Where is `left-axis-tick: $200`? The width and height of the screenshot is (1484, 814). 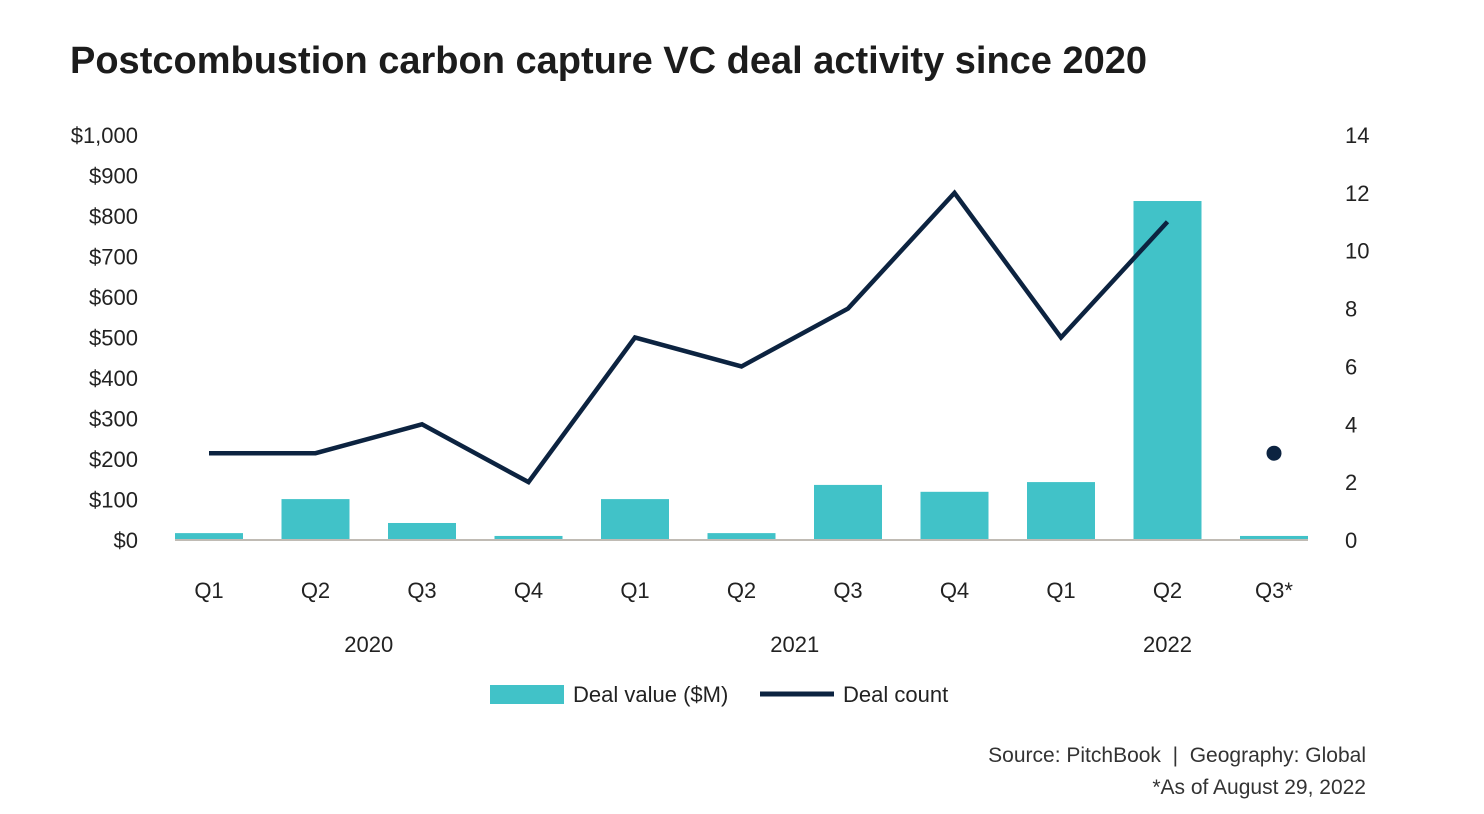
left-axis-tick: $200 is located at coordinates (113, 459).